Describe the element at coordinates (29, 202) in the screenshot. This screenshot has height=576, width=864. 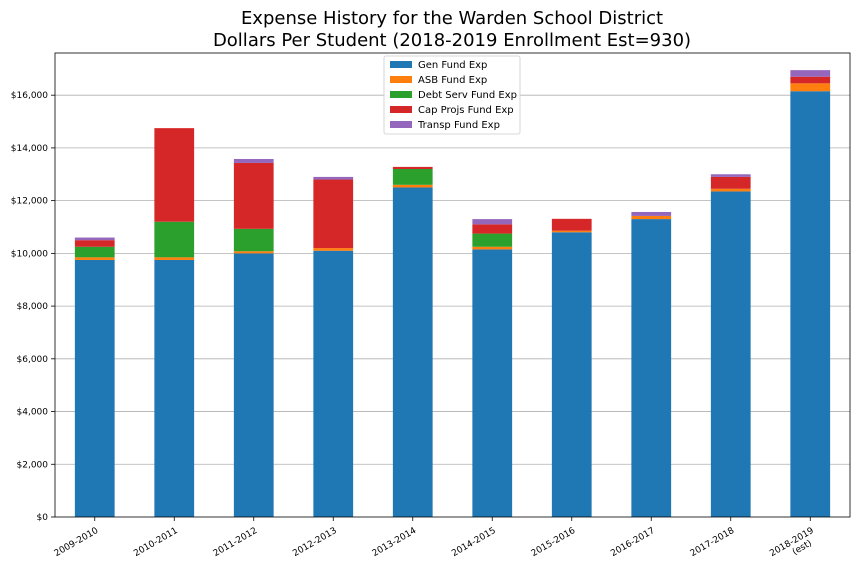
I see `y-tick-label: $12,000` at that location.